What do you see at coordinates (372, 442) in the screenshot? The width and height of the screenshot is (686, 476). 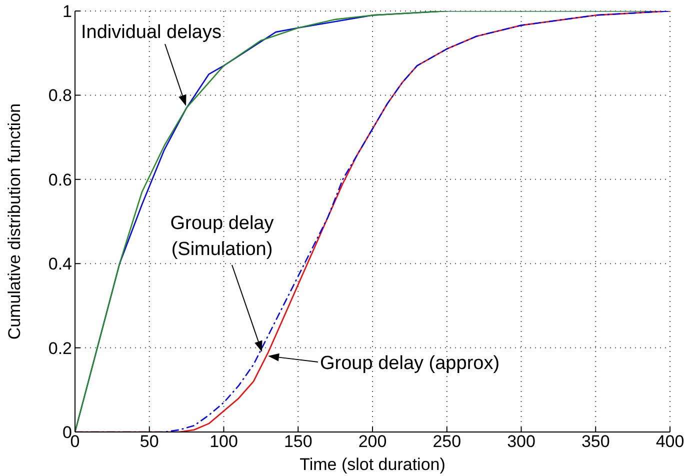 I see `x-tick-label: 200` at bounding box center [372, 442].